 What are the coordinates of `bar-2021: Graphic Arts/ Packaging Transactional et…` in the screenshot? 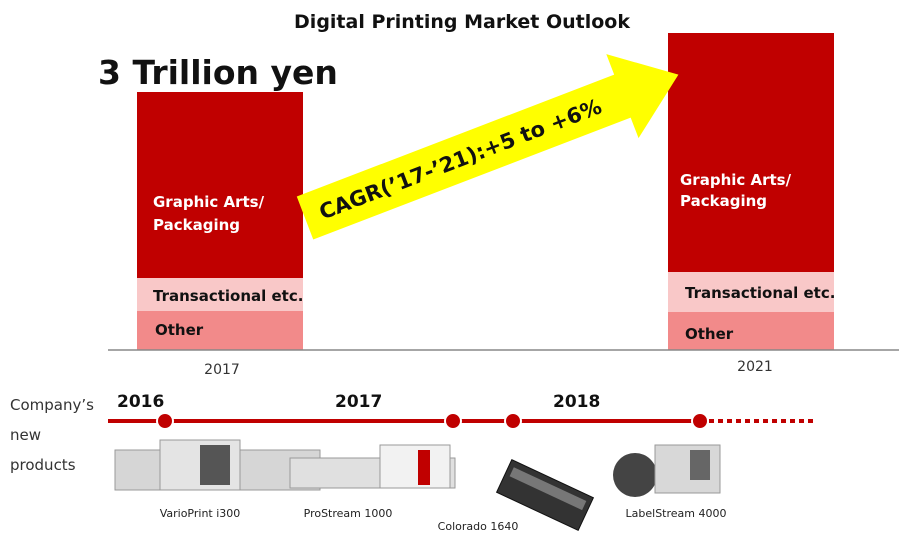 It's located at (751, 191).